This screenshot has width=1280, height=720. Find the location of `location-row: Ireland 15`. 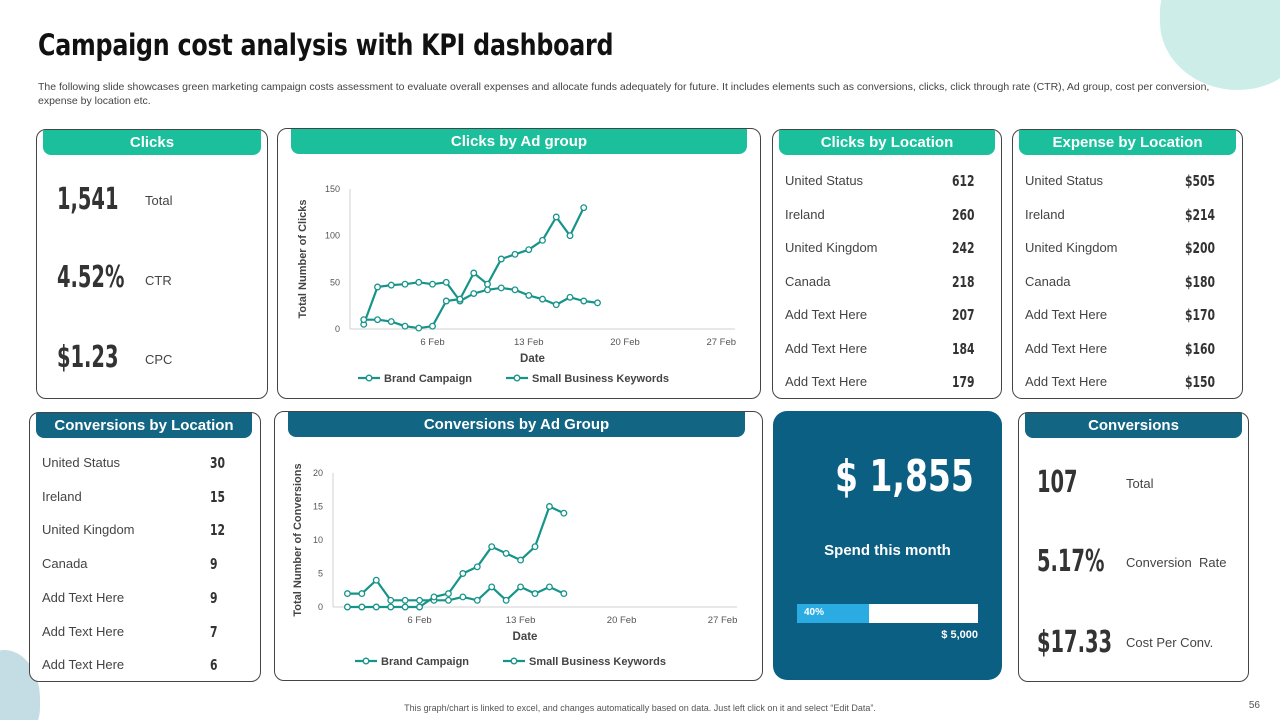

location-row: Ireland 15 is located at coordinates (145, 497).